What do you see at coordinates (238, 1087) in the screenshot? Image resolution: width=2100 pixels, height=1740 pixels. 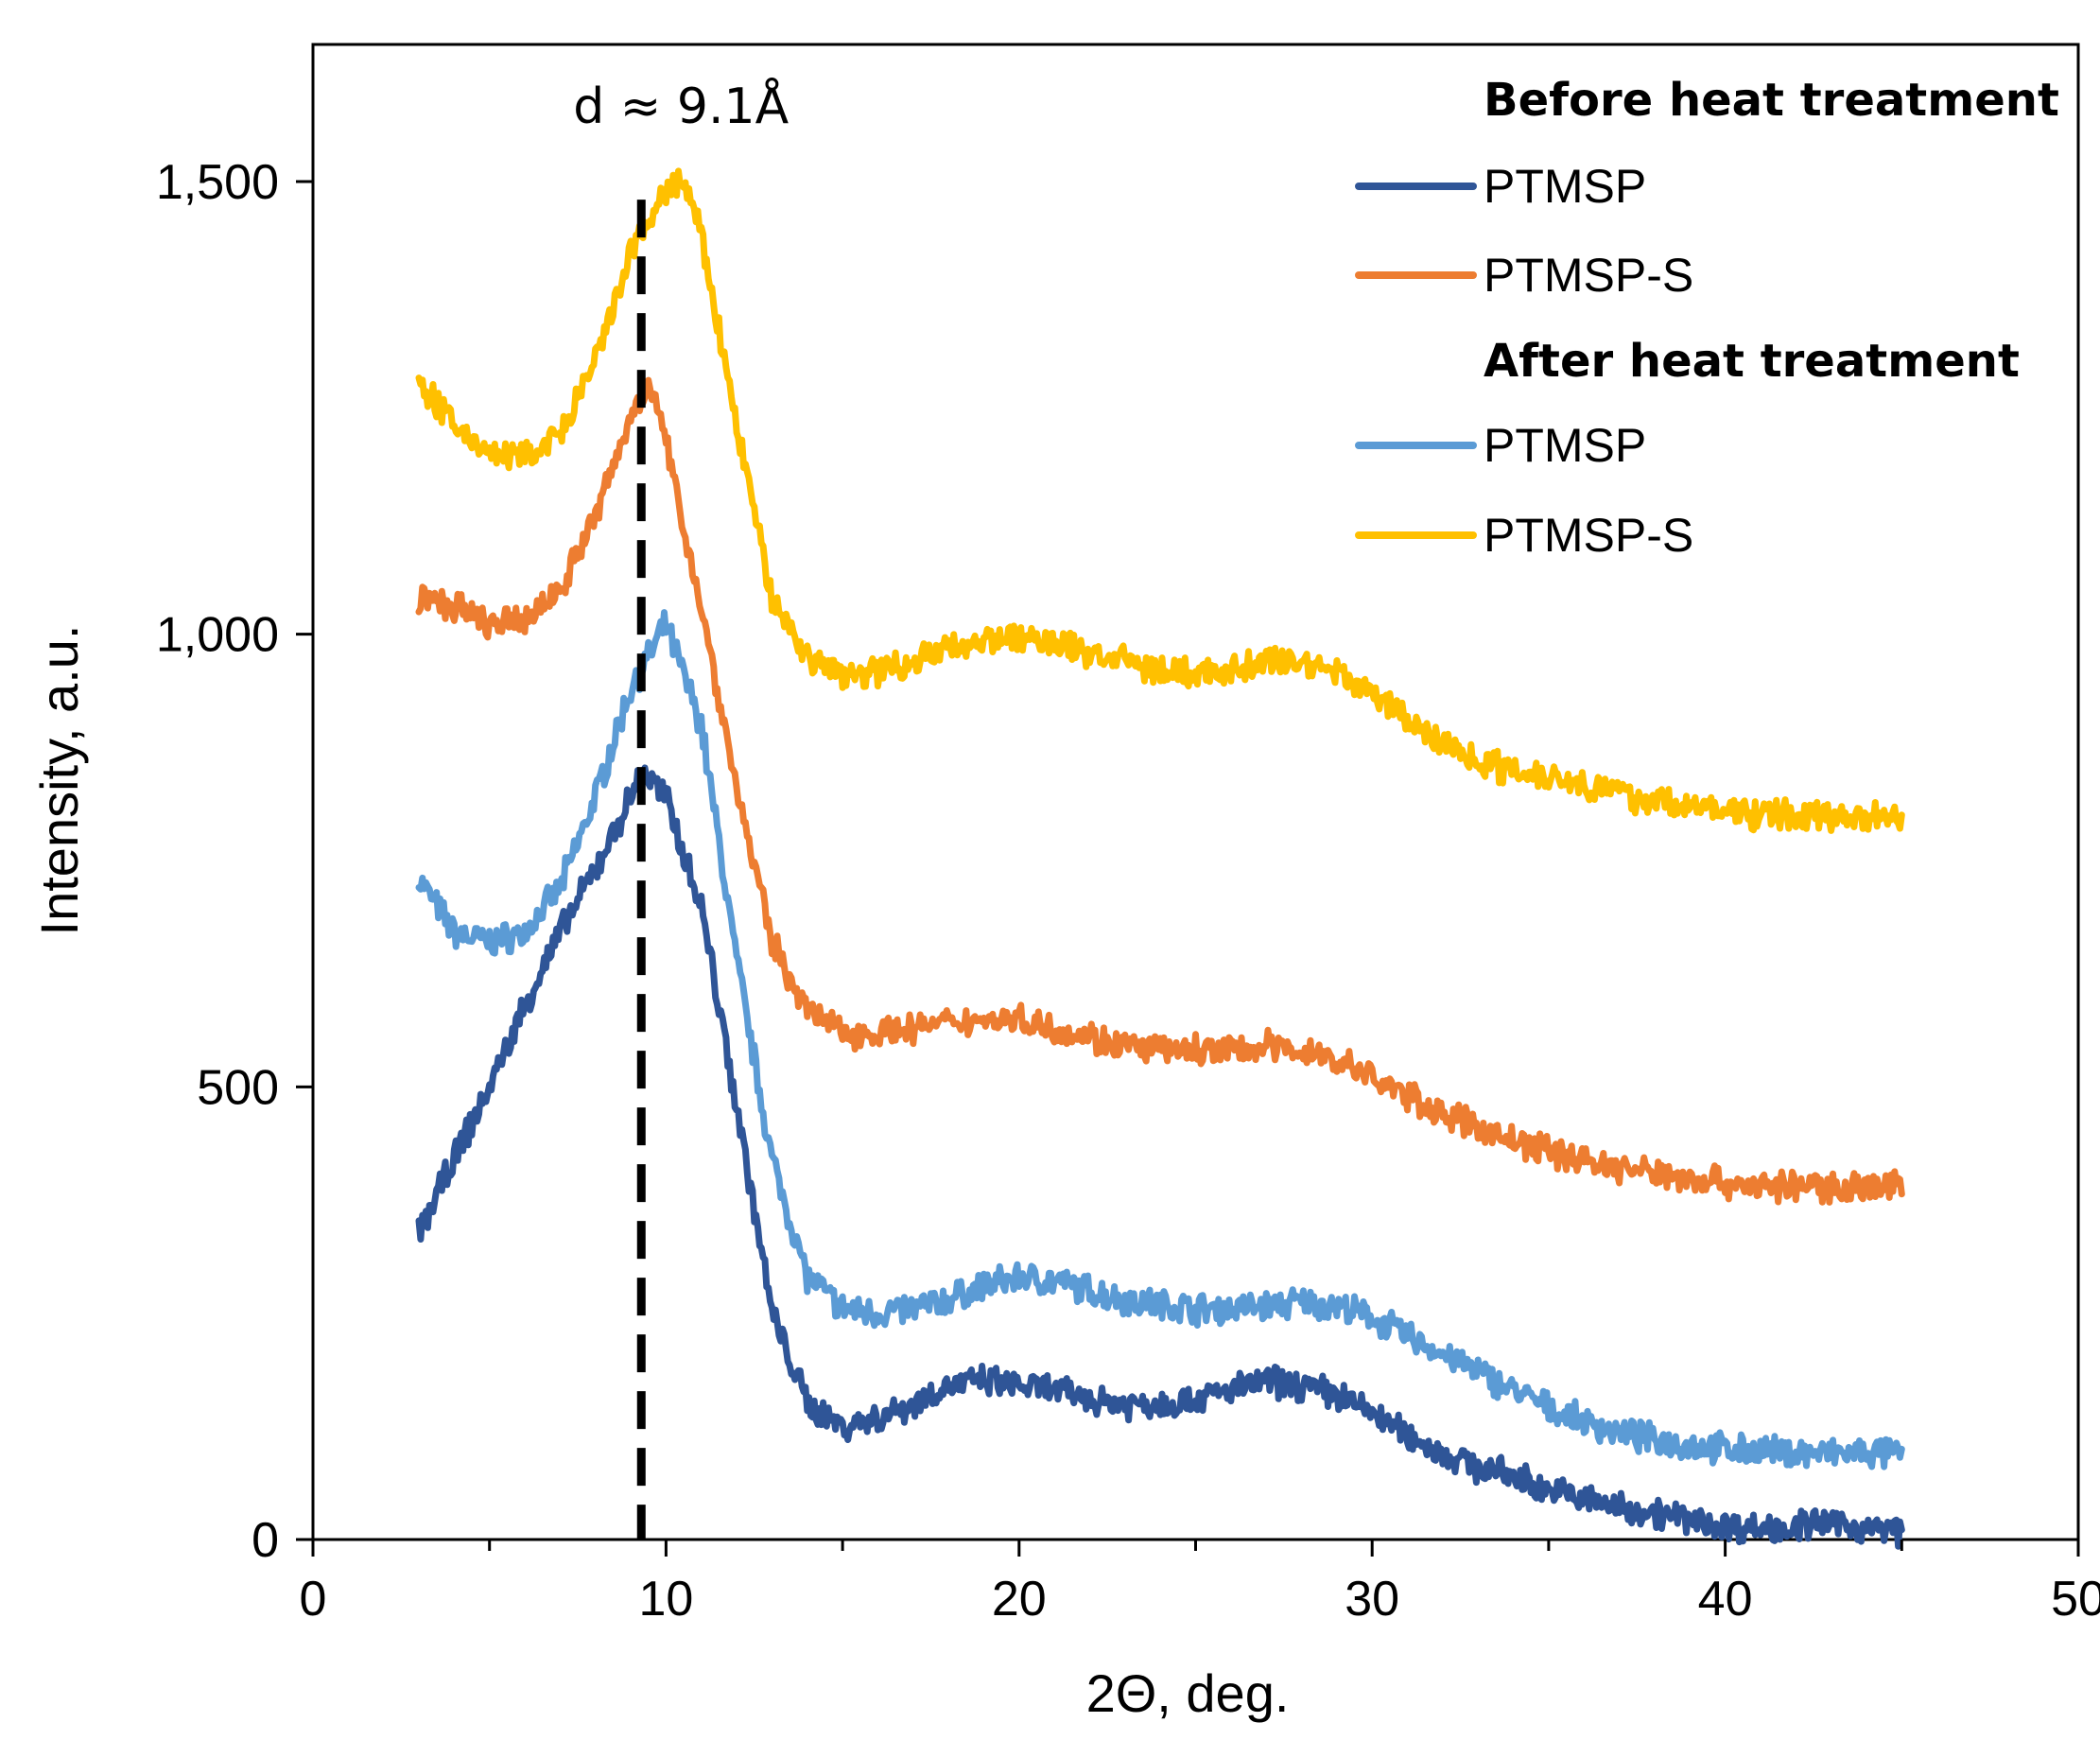 I see `y-tick-label: 500` at bounding box center [238, 1087].